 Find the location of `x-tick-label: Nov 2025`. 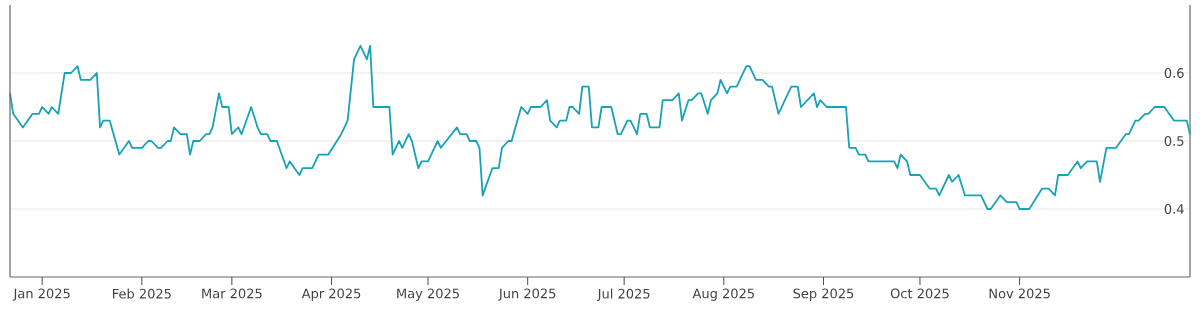

x-tick-label: Nov 2025 is located at coordinates (1019, 293).